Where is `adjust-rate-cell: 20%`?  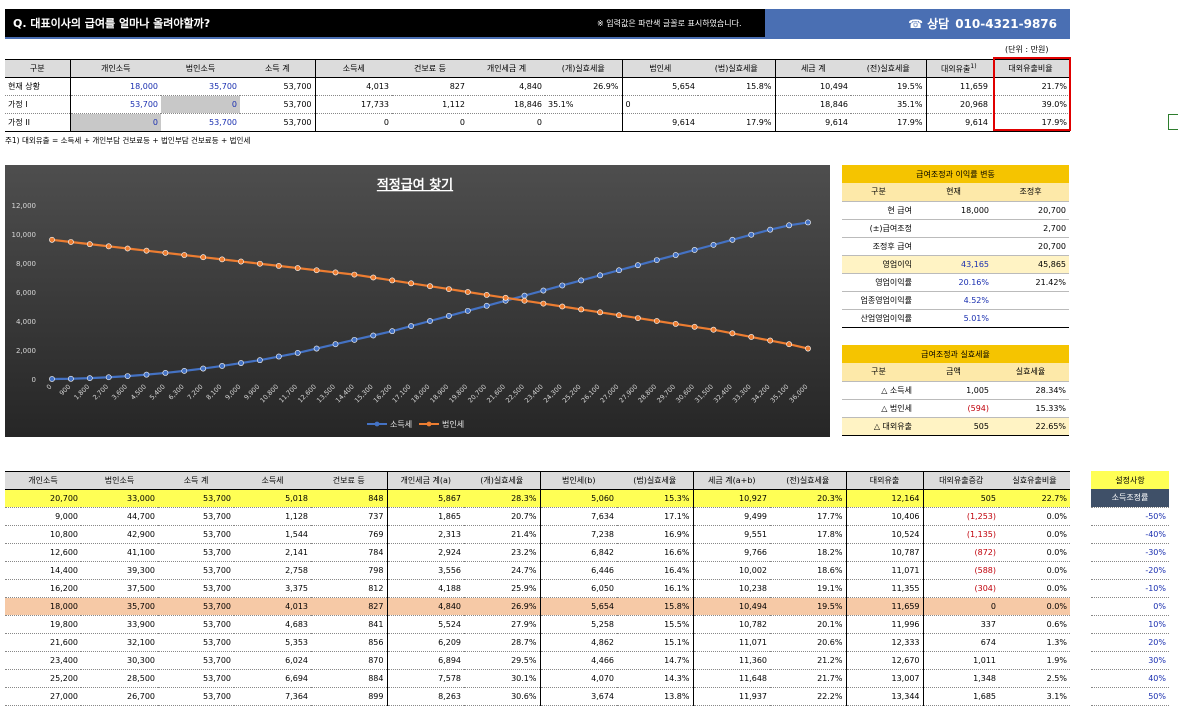
adjust-rate-cell: 20% is located at coordinates (1130, 642).